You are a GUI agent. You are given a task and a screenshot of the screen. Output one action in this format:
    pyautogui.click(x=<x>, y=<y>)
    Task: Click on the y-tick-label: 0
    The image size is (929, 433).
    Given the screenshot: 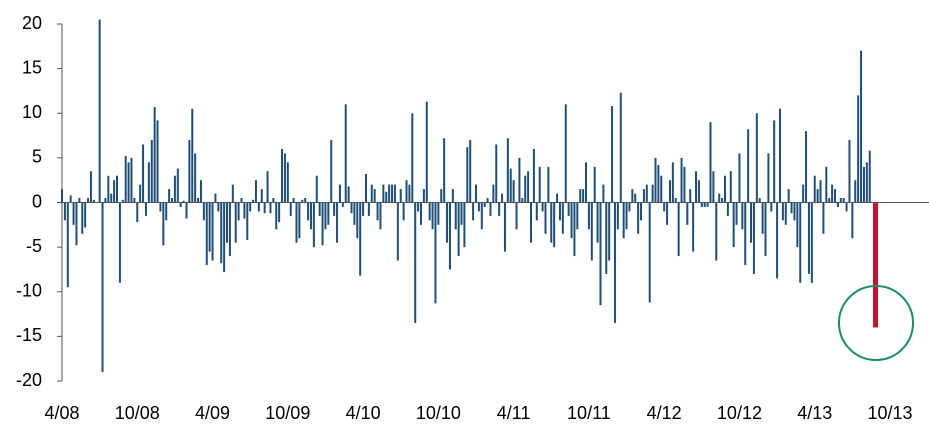 What is the action you would take?
    pyautogui.click(x=37, y=201)
    